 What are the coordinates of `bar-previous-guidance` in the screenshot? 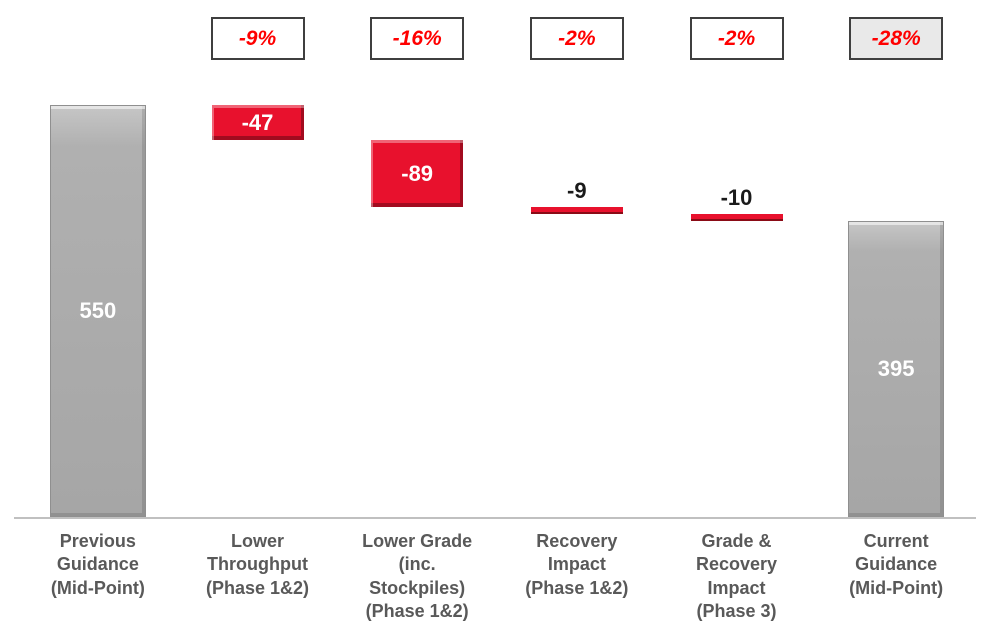 It's located at (97, 311).